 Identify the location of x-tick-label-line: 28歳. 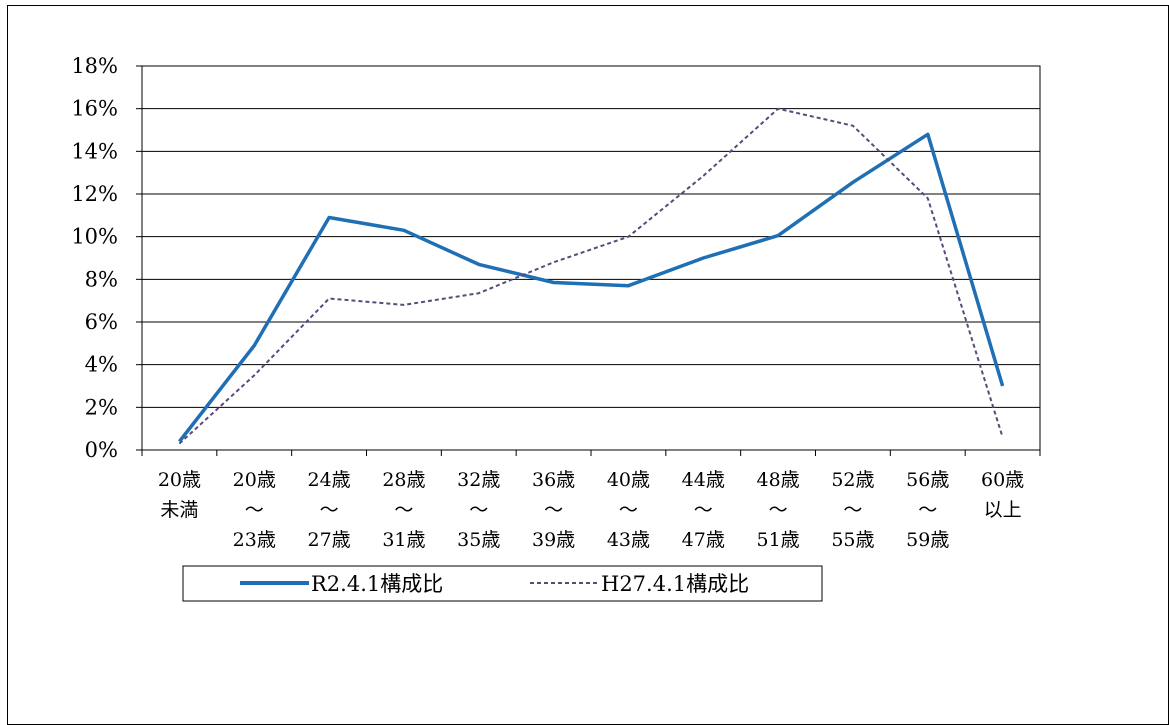
(403, 480).